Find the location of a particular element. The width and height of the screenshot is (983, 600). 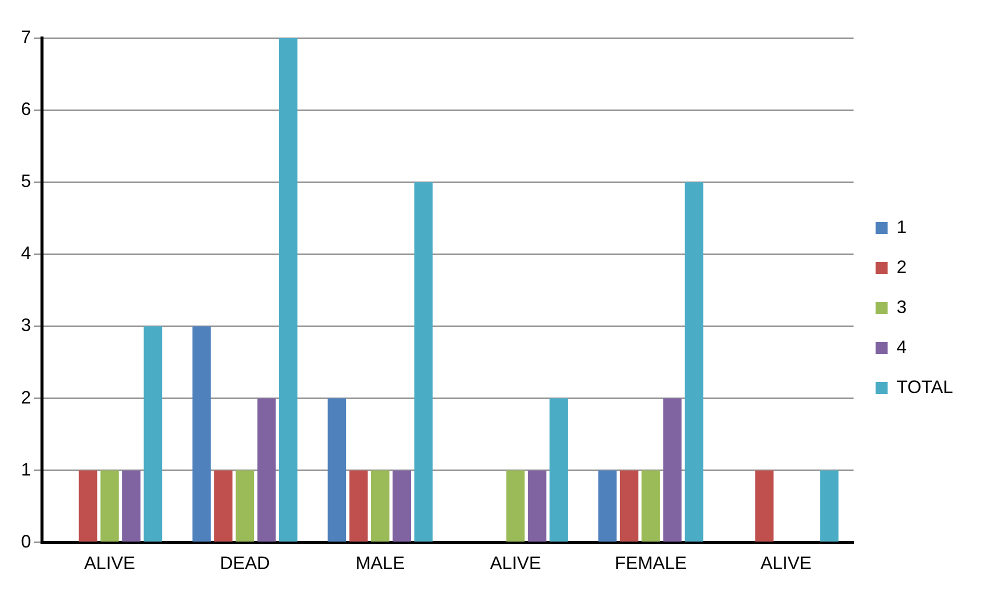

y-tick-label: 5 is located at coordinates (26, 181).